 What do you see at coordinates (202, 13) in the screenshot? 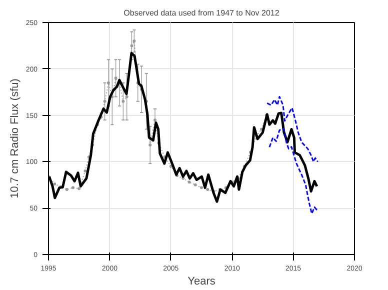
I see `chart-title: Observed data used from 1947 to Nov 2012` at bounding box center [202, 13].